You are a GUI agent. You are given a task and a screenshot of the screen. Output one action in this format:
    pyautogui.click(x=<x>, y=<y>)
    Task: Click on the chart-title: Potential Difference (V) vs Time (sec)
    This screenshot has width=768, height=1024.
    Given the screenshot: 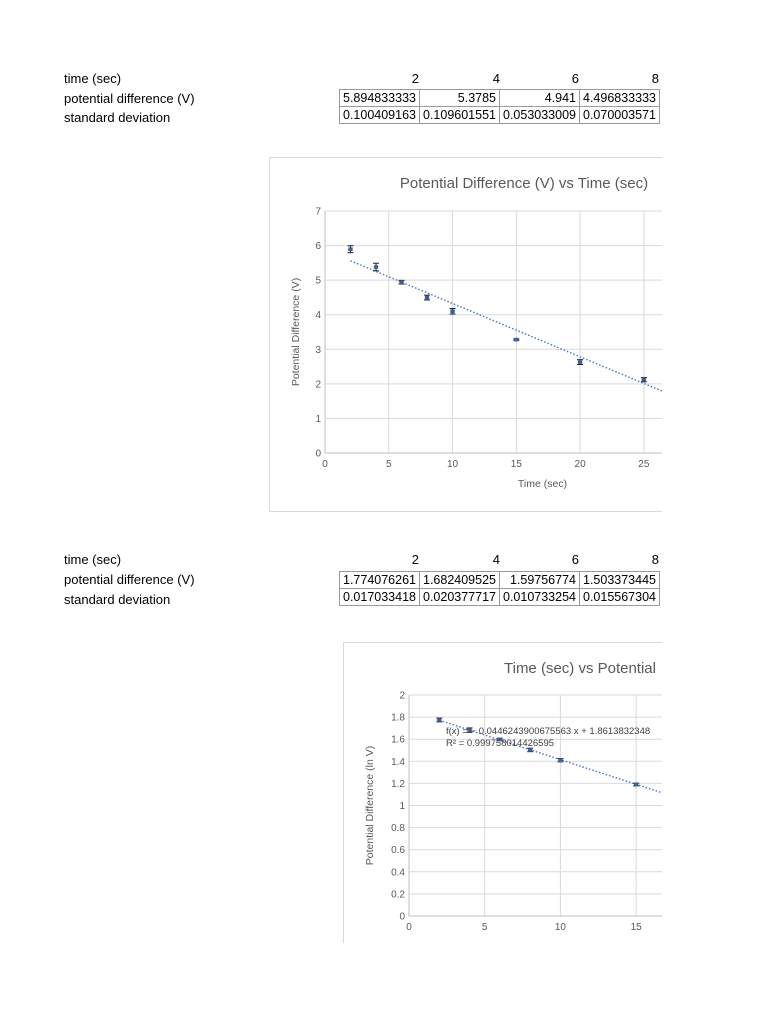 What is the action you would take?
    pyautogui.click(x=524, y=183)
    